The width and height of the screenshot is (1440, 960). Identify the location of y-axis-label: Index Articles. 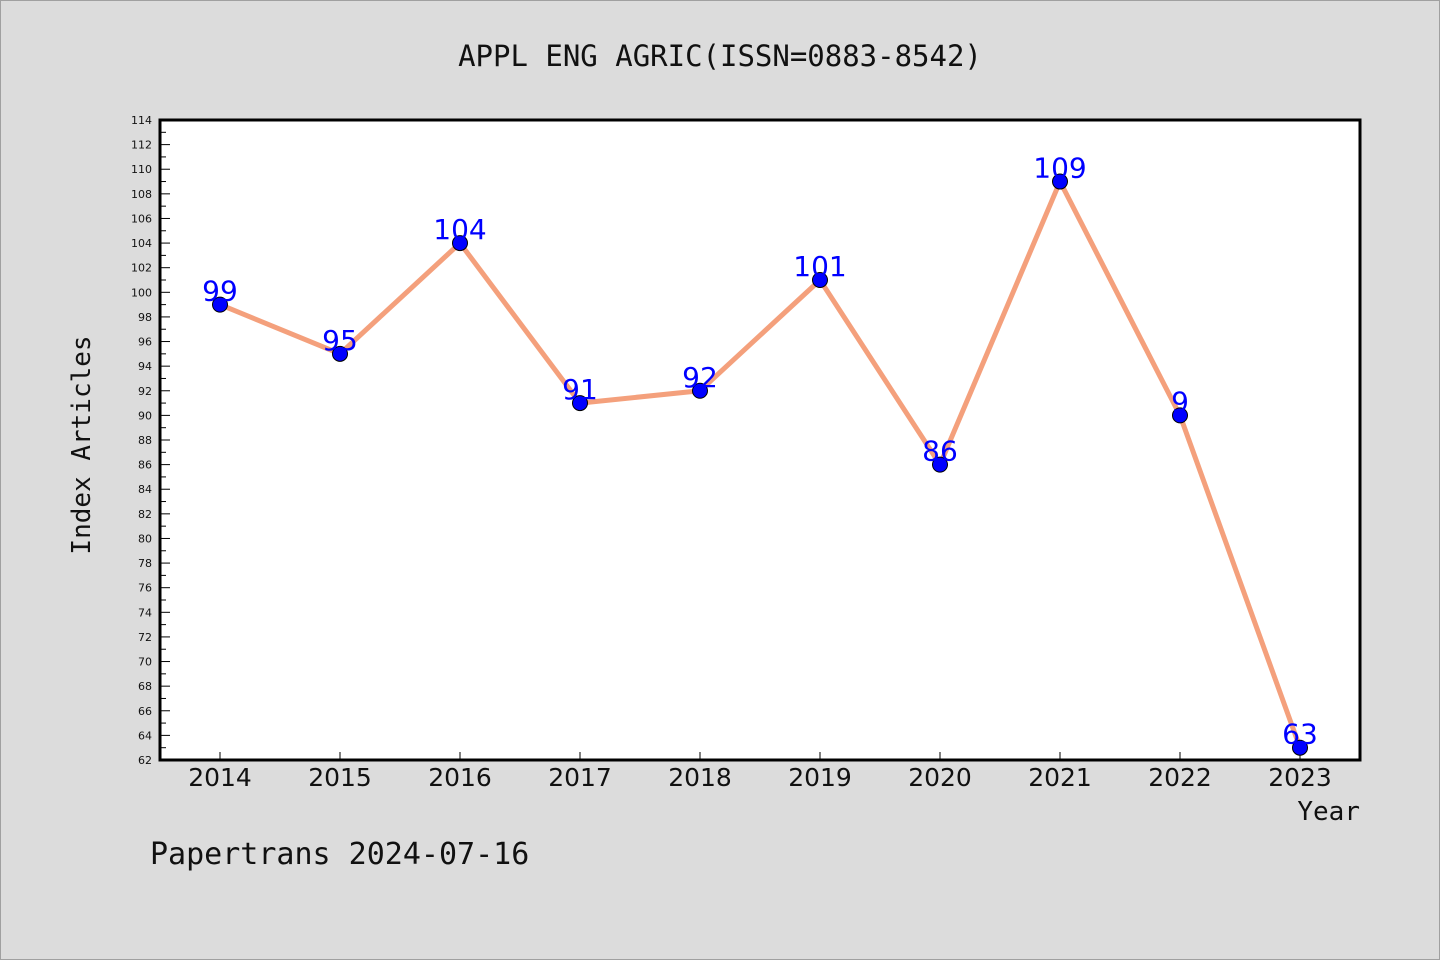
(82, 444).